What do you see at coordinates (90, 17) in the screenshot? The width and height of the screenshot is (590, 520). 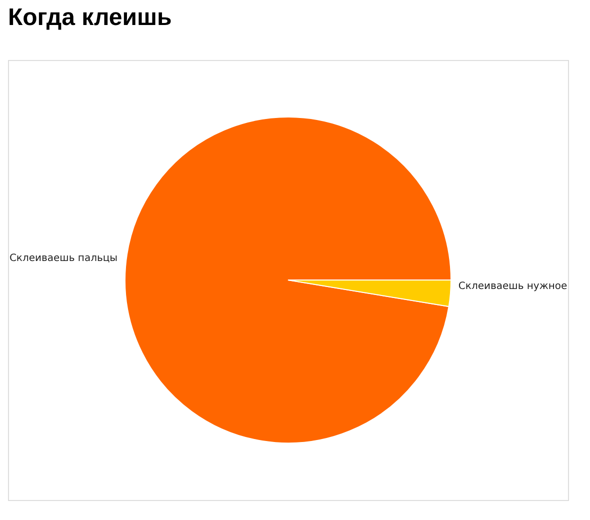 I see `chart-title: Когда клеишь` at bounding box center [90, 17].